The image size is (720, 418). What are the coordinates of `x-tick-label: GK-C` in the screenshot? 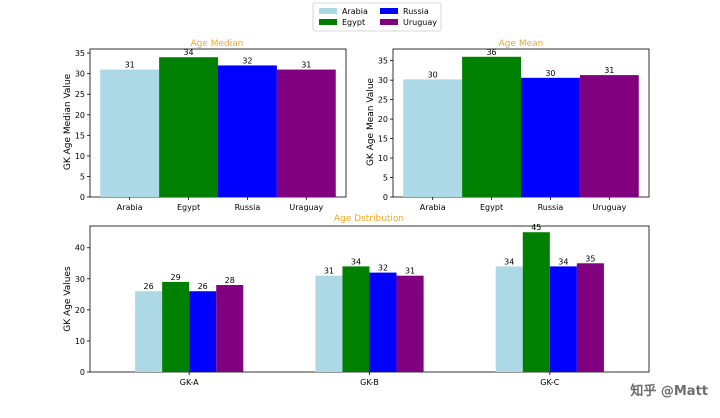 It's located at (549, 382).